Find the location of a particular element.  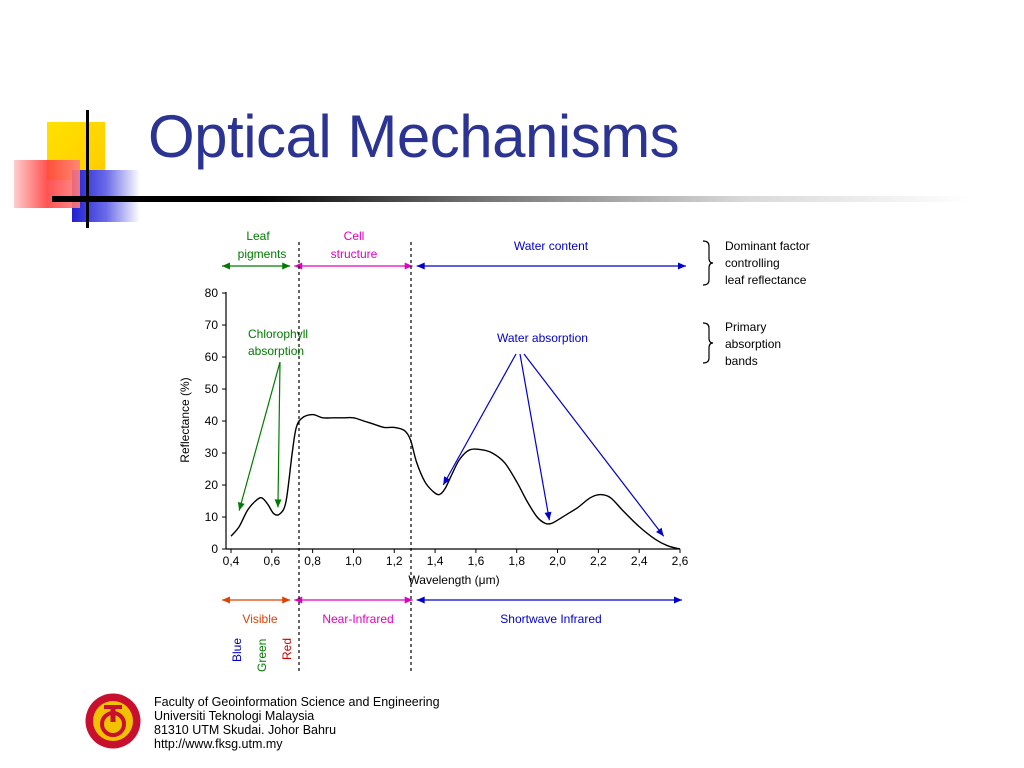

utm-logo-icon is located at coordinates (113, 721).